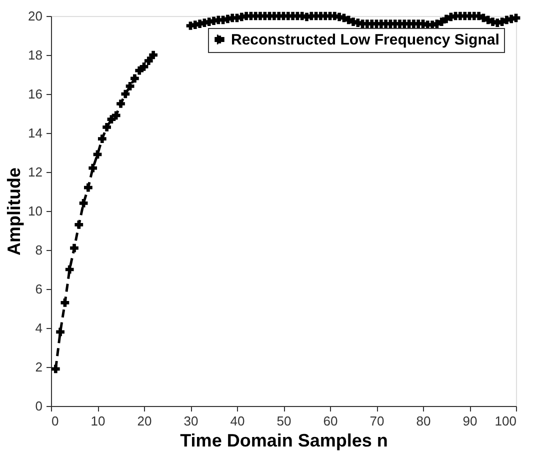 The image size is (533, 464). What do you see at coordinates (98, 421) in the screenshot?
I see `x-tick-label: 10` at bounding box center [98, 421].